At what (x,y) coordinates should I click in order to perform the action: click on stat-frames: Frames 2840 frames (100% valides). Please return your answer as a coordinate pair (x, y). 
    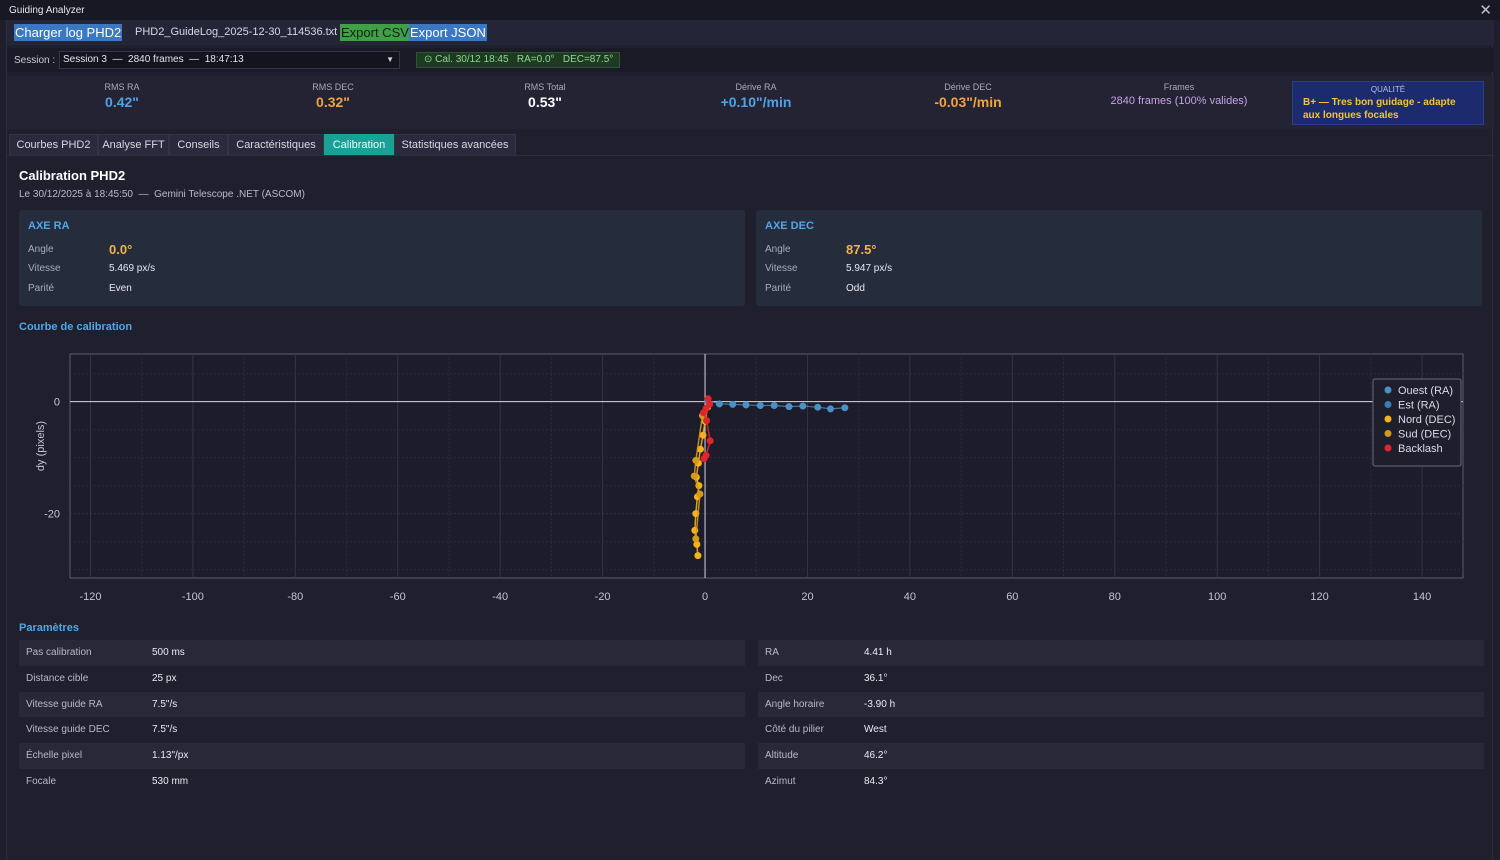
    Looking at the image, I should click on (1179, 94).